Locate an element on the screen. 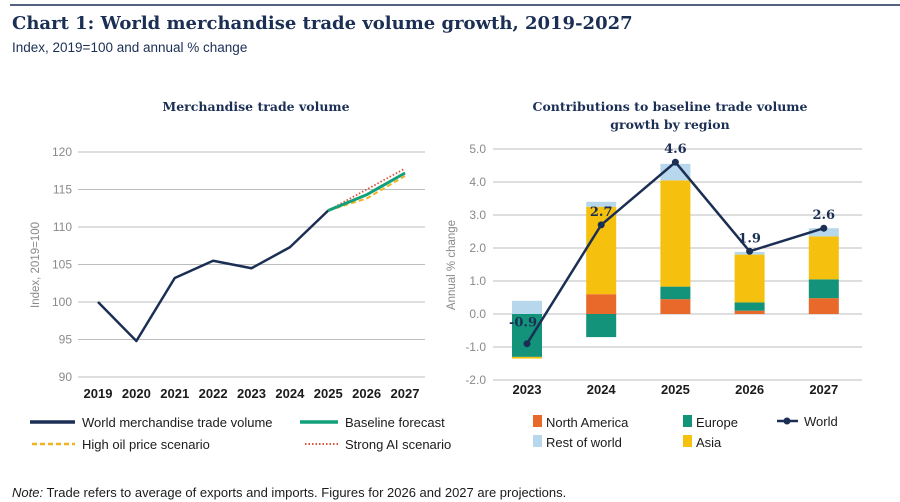  legend-label-asia: Asia is located at coordinates (709, 442).